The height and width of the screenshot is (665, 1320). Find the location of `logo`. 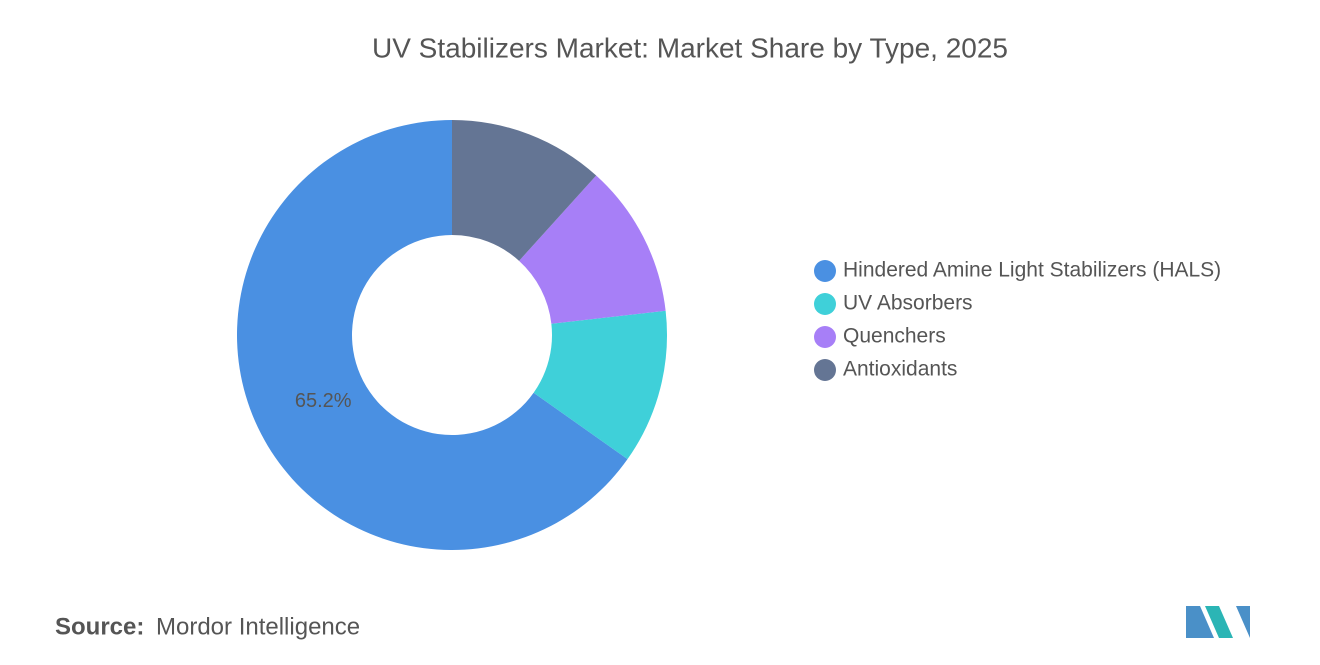

logo is located at coordinates (1218, 622).